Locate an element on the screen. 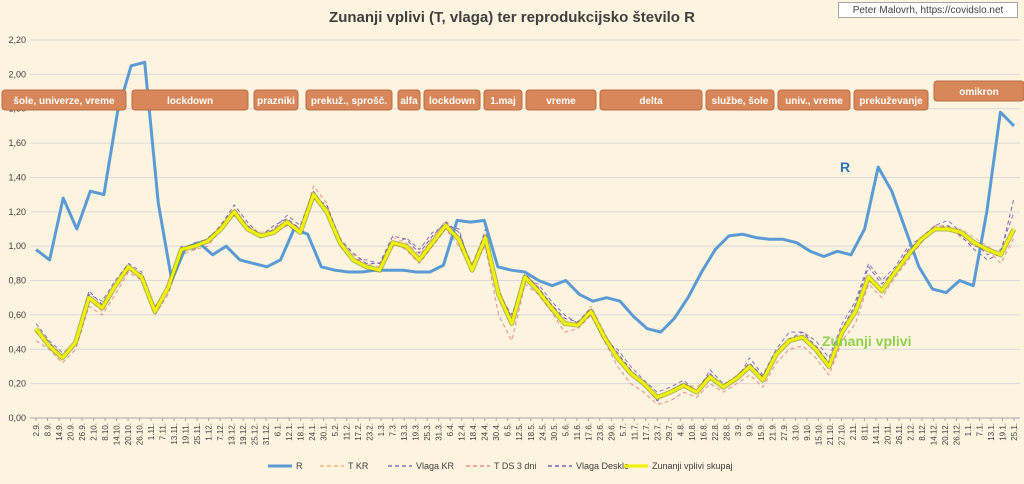  x-tick-label: 17.2. is located at coordinates (358, 432).